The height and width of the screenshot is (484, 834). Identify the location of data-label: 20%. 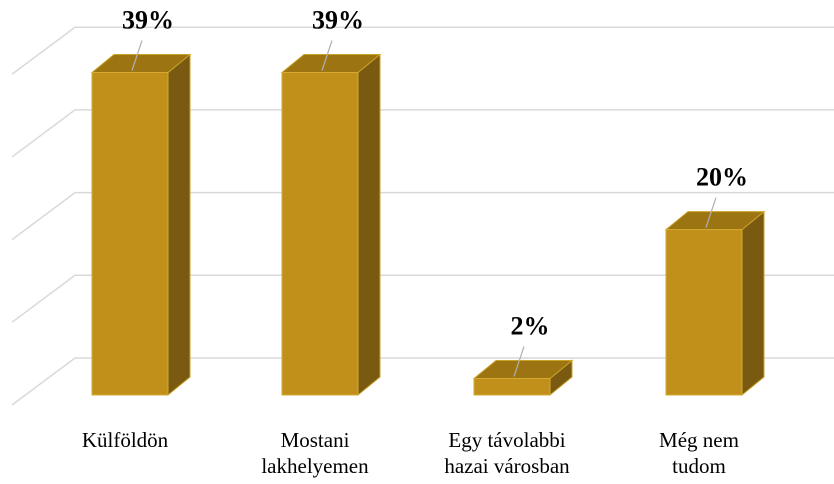
(722, 177).